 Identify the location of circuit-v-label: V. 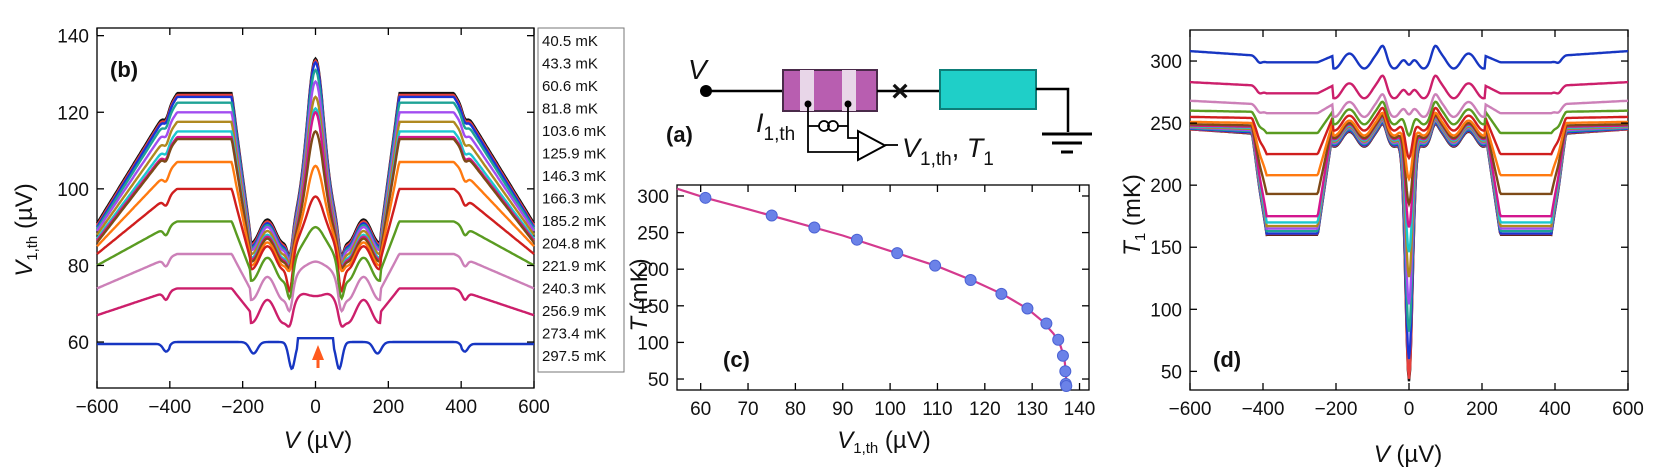
(698, 69).